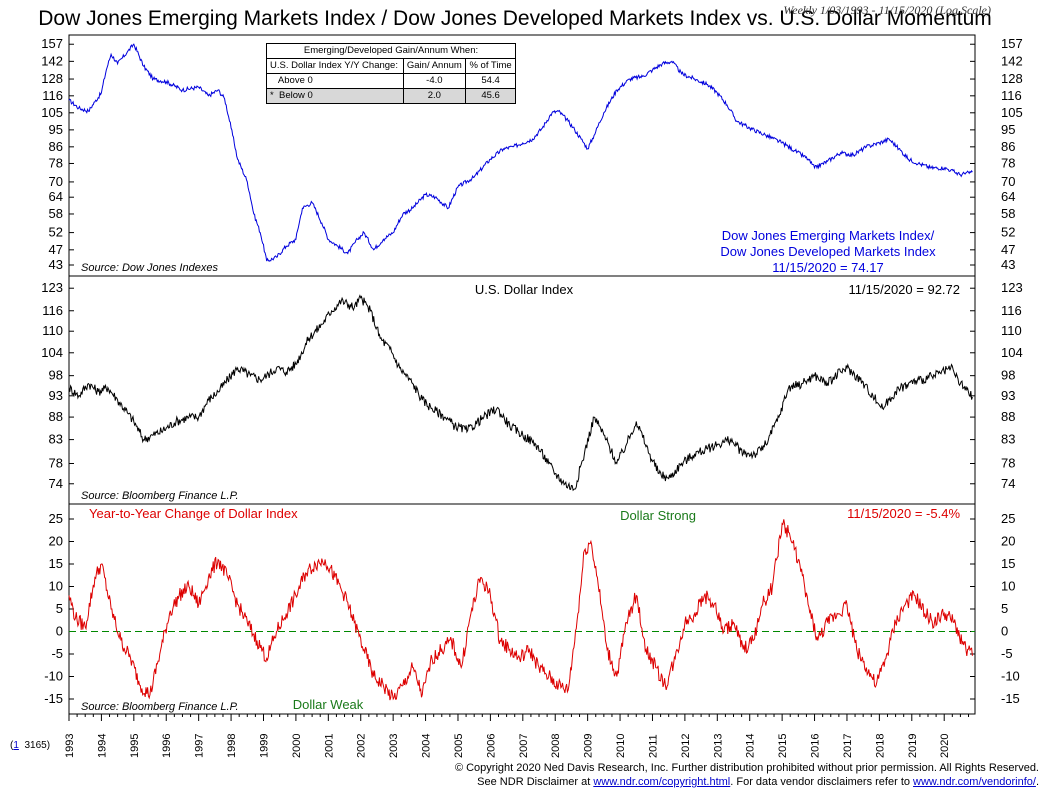 This screenshot has height=797, width=1053. What do you see at coordinates (1012, 112) in the screenshot?
I see `y-tick-label-right: 105` at bounding box center [1012, 112].